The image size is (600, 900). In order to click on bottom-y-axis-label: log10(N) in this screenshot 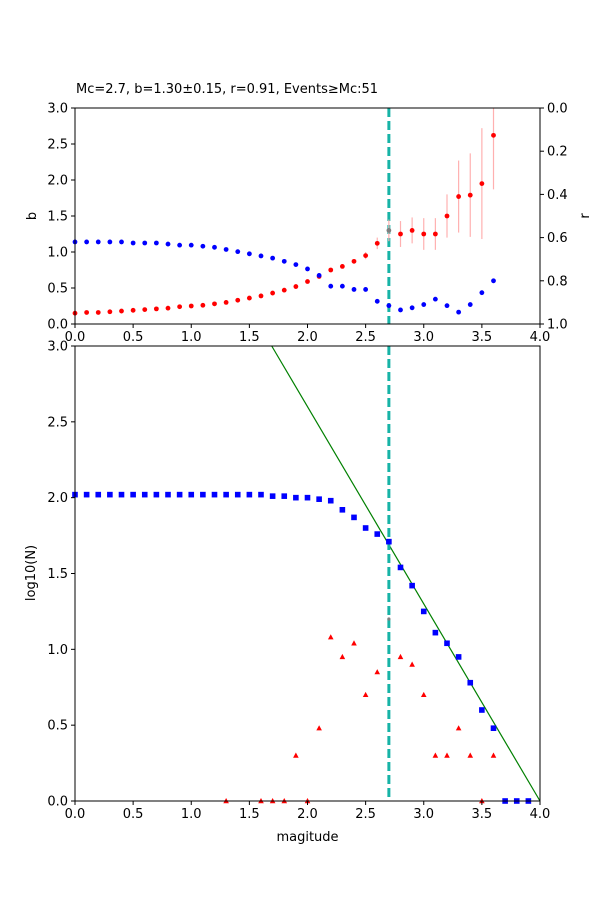, I will do `click(31, 573)`.